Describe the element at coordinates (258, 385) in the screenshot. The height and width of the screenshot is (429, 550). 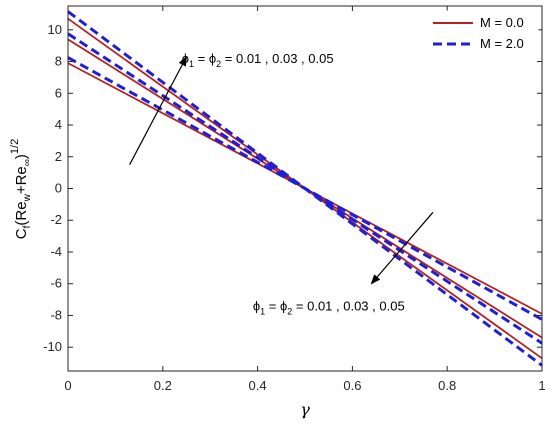
I see `x-tick-label: 0.4` at that location.